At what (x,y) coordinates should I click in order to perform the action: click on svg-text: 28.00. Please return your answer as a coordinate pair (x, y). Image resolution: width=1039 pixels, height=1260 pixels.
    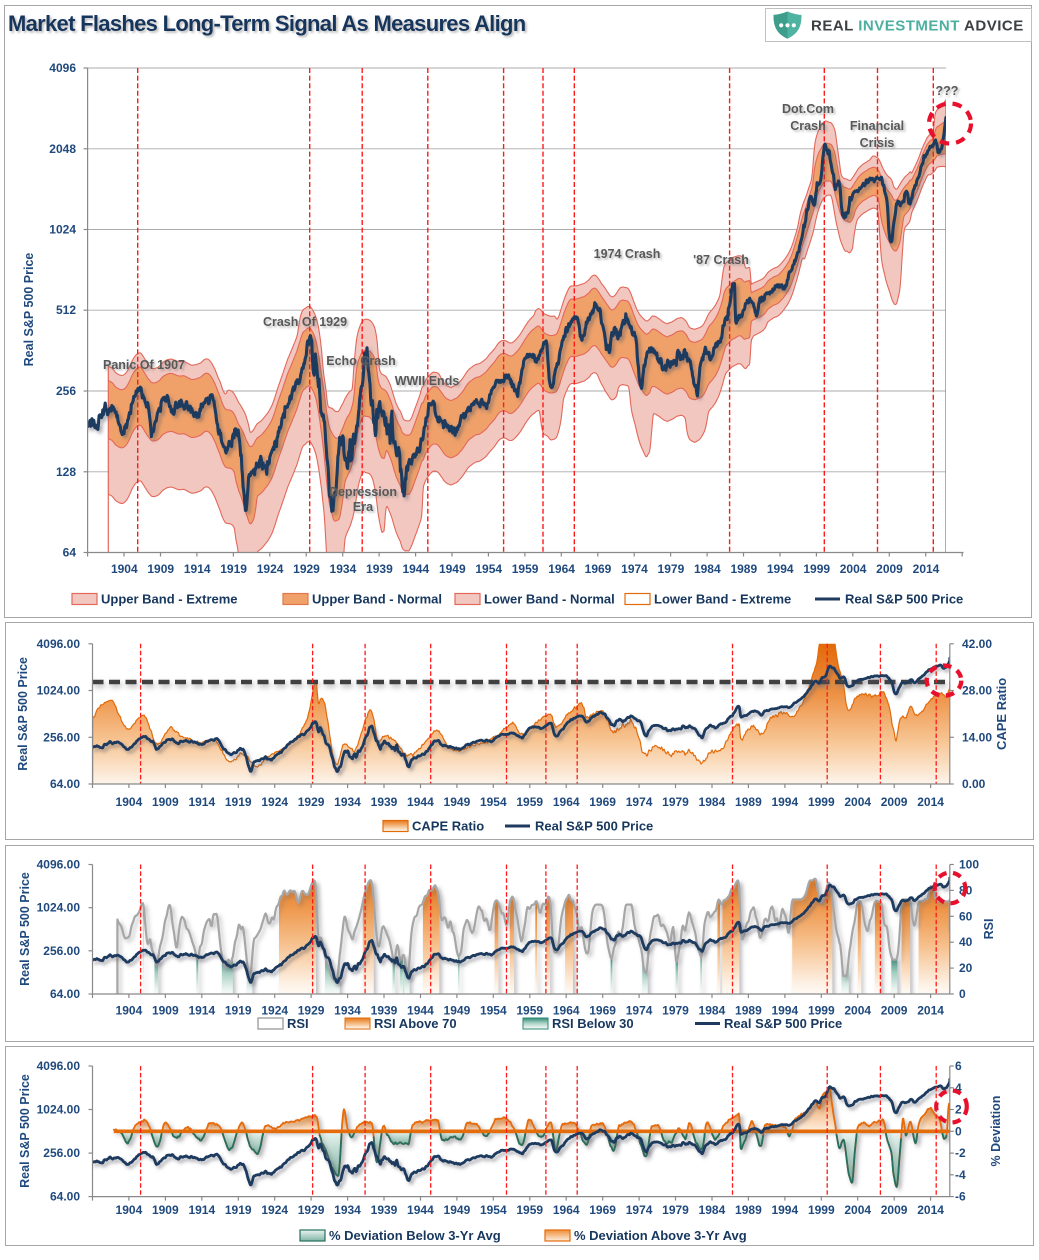
    Looking at the image, I should click on (977, 691).